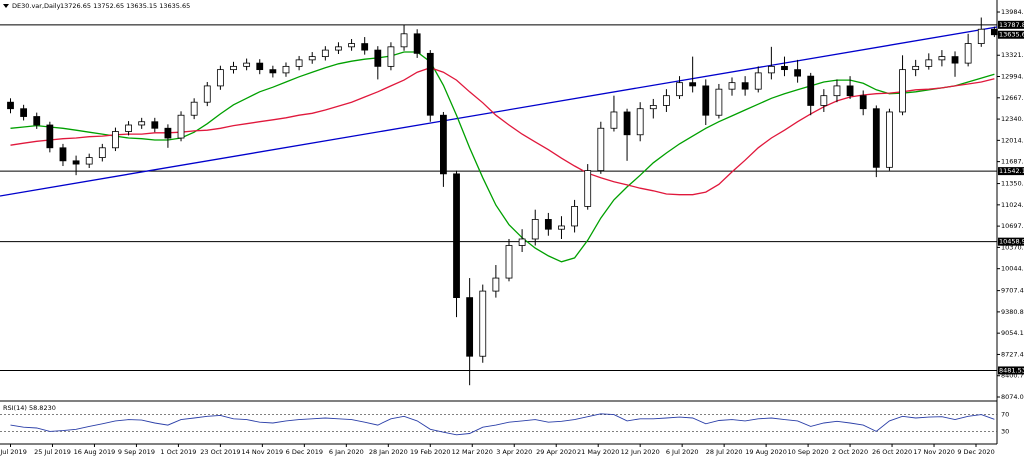 This screenshot has height=457, width=1024. What do you see at coordinates (514, 452) in the screenshot?
I see `x-tick-label: 3 Apr 2020` at bounding box center [514, 452].